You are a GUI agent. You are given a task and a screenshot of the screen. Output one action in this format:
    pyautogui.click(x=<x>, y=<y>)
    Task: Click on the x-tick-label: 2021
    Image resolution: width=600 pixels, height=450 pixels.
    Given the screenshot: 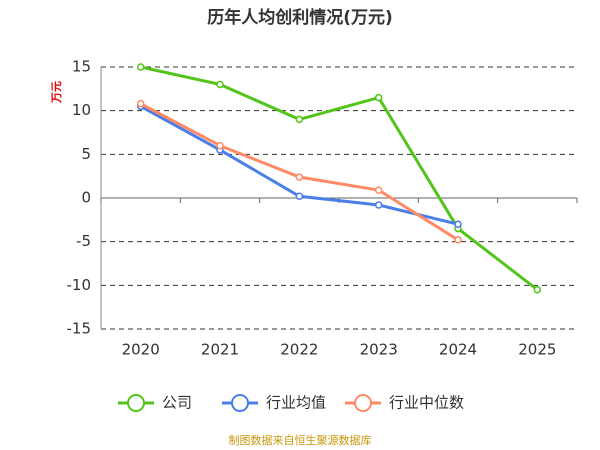 What is the action you would take?
    pyautogui.click(x=220, y=350)
    